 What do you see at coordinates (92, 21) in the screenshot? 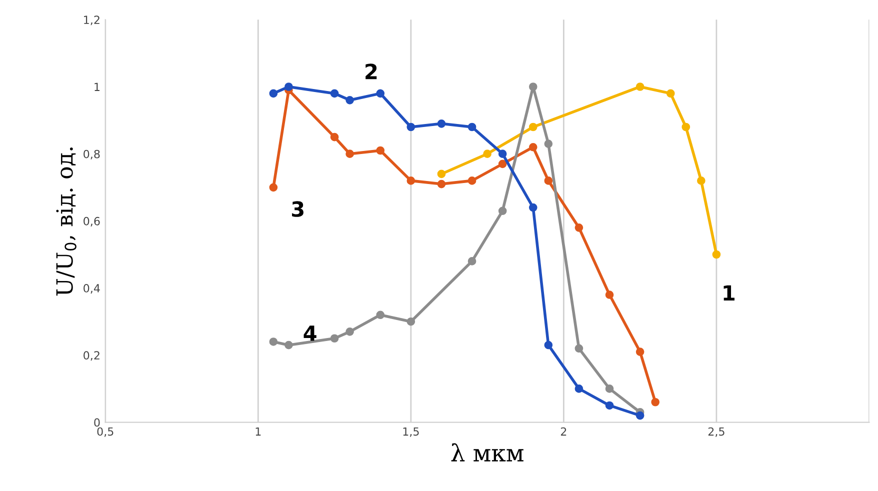
I see `y-tick-label: 1,2` at bounding box center [92, 21].